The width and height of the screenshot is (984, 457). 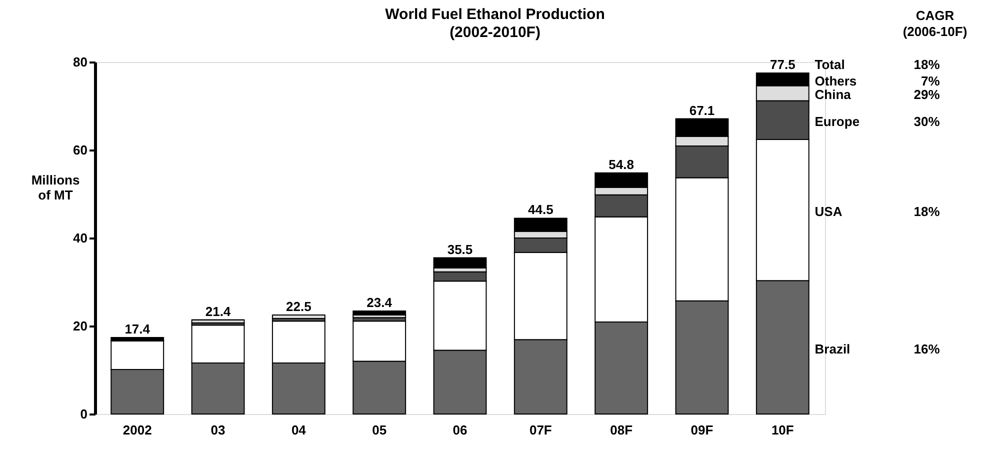 I want to click on x-tick-label: 07F, so click(x=540, y=430).